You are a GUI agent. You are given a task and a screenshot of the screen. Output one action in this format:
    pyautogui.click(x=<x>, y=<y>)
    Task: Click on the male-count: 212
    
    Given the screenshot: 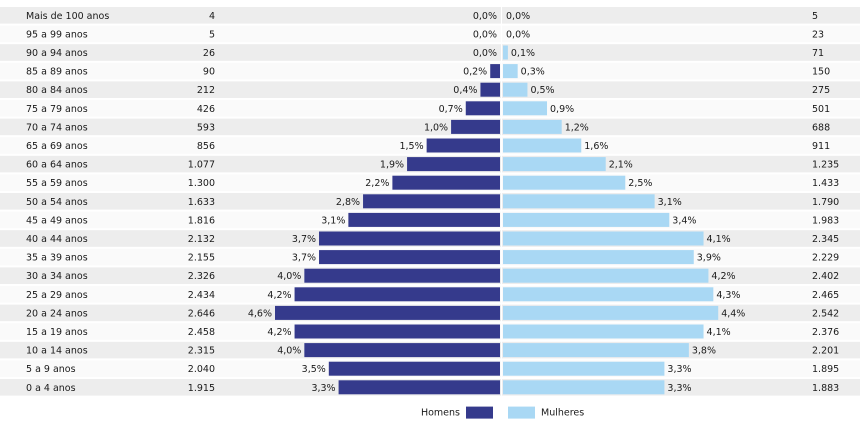 What is the action you would take?
    pyautogui.click(x=206, y=90)
    